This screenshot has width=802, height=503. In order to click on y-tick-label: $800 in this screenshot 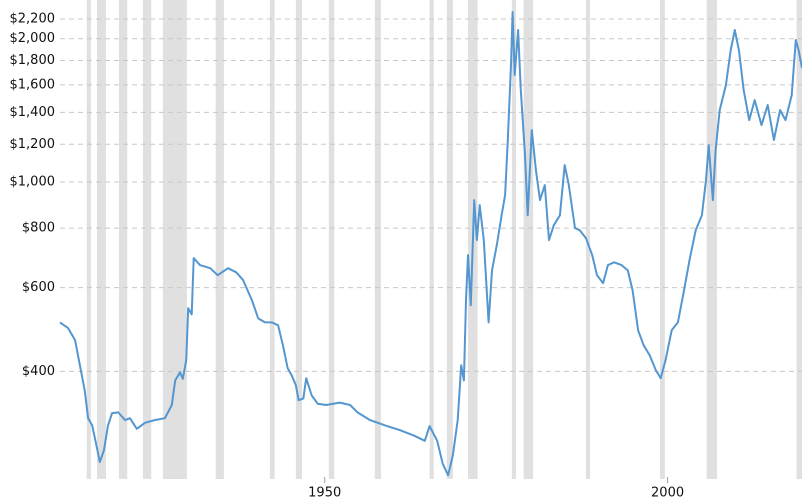, I will do `click(38, 228)`.